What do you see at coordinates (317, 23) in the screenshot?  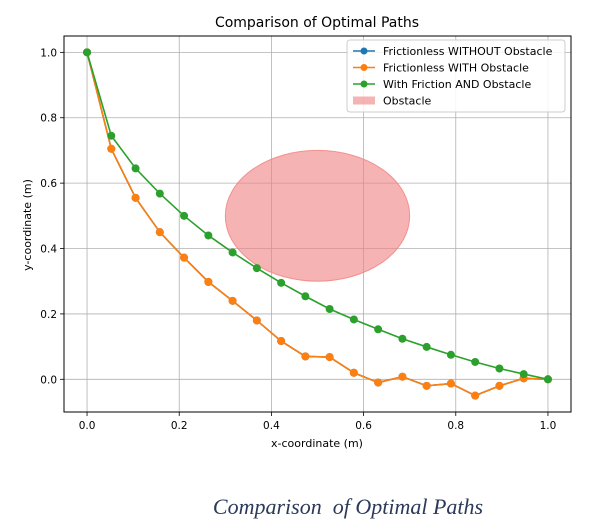 I see `chart-title: Comparison of Optimal Paths` at bounding box center [317, 23].